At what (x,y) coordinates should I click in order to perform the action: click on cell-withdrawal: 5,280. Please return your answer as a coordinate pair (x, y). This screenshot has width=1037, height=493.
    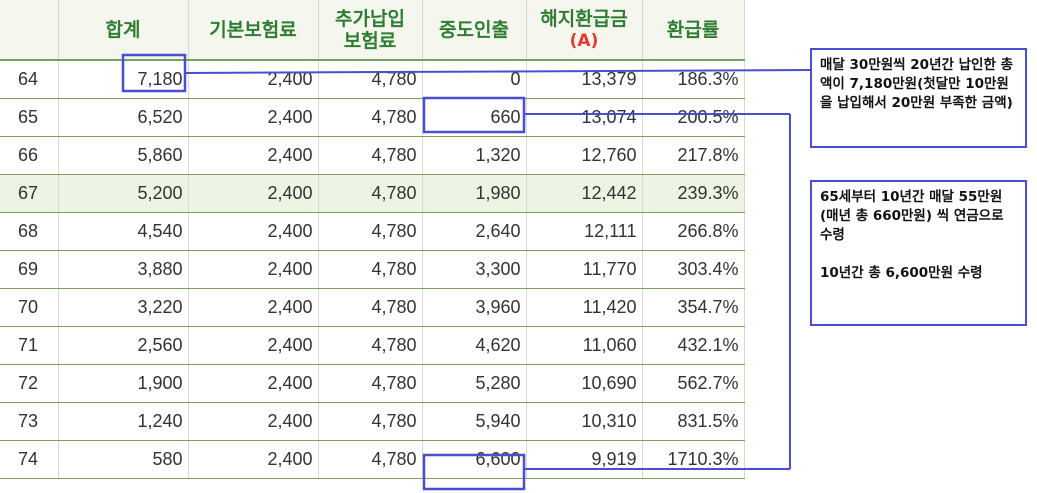
    Looking at the image, I should click on (474, 383).